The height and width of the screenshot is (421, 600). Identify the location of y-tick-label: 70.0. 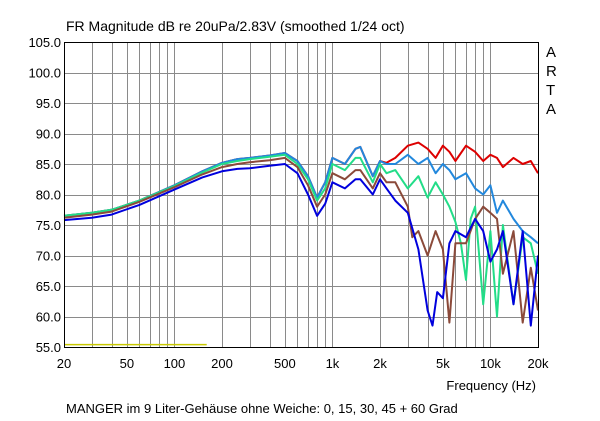
(48, 256).